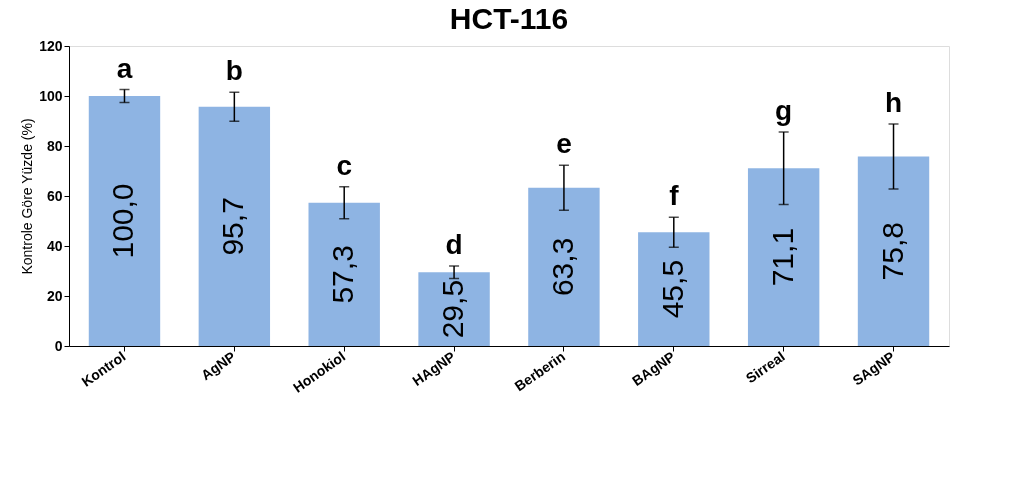 The height and width of the screenshot is (504, 1027). What do you see at coordinates (564, 144) in the screenshot?
I see `annotation: e` at bounding box center [564, 144].